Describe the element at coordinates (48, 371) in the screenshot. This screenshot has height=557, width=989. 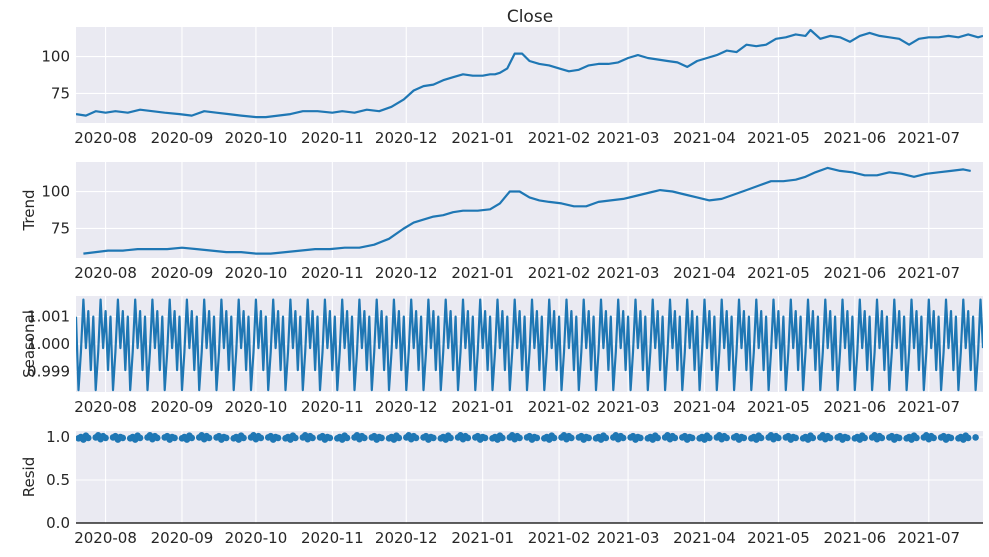
I see `y-tick-label: 0.999` at that location.